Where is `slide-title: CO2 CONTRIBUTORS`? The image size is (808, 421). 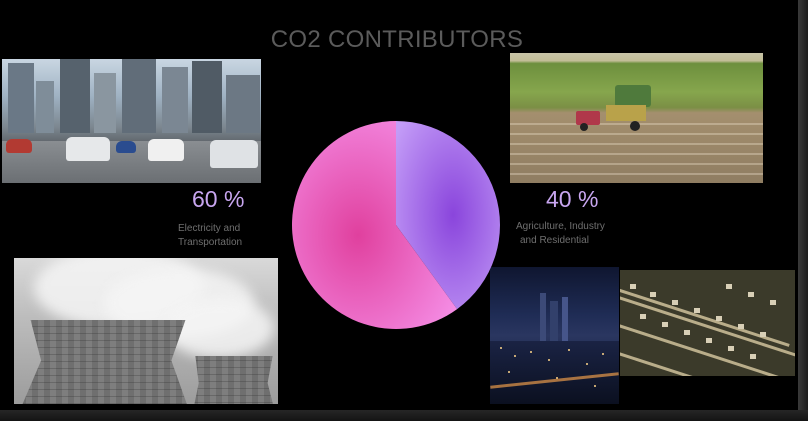
slide-title: CO2 CONTRIBUTORS is located at coordinates (397, 39).